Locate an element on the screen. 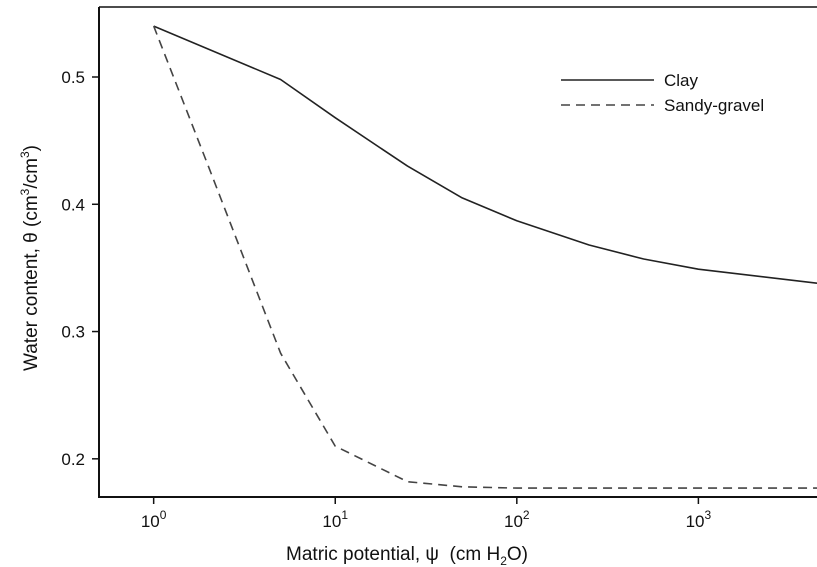 The width and height of the screenshot is (817, 567). legend-label: Clay is located at coordinates (681, 80).